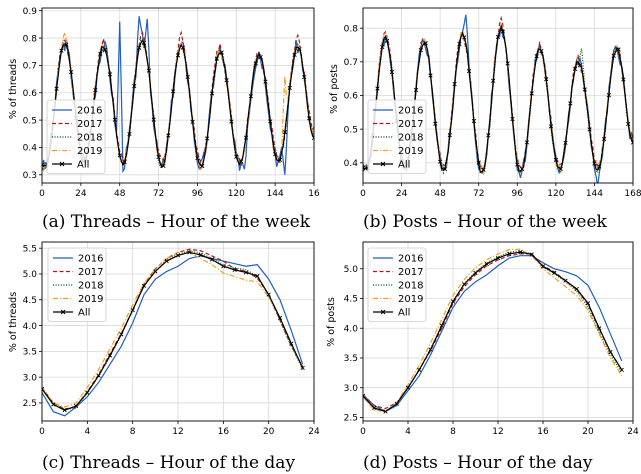 The height and width of the screenshot is (474, 641). What do you see at coordinates (351, 97) in the screenshot?
I see `ytick-label: 0.6` at bounding box center [351, 97].